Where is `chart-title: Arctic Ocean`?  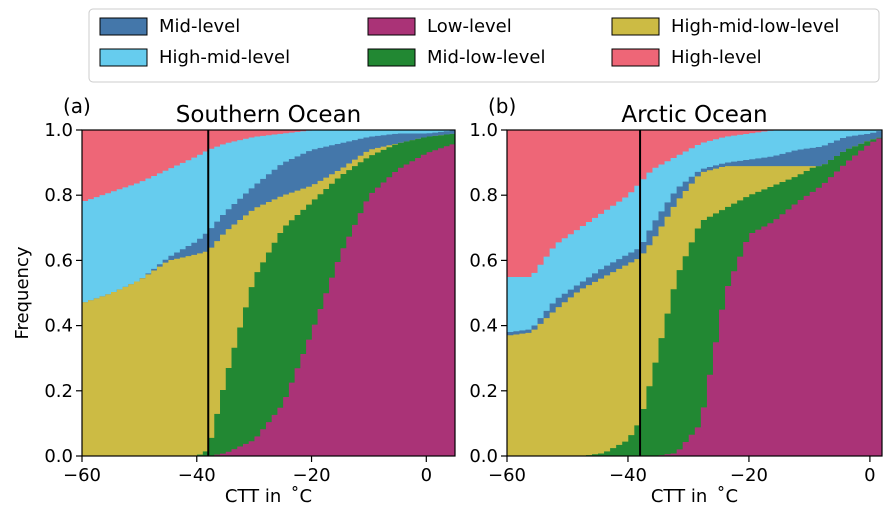 chart-title: Arctic Ocean is located at coordinates (694, 115).